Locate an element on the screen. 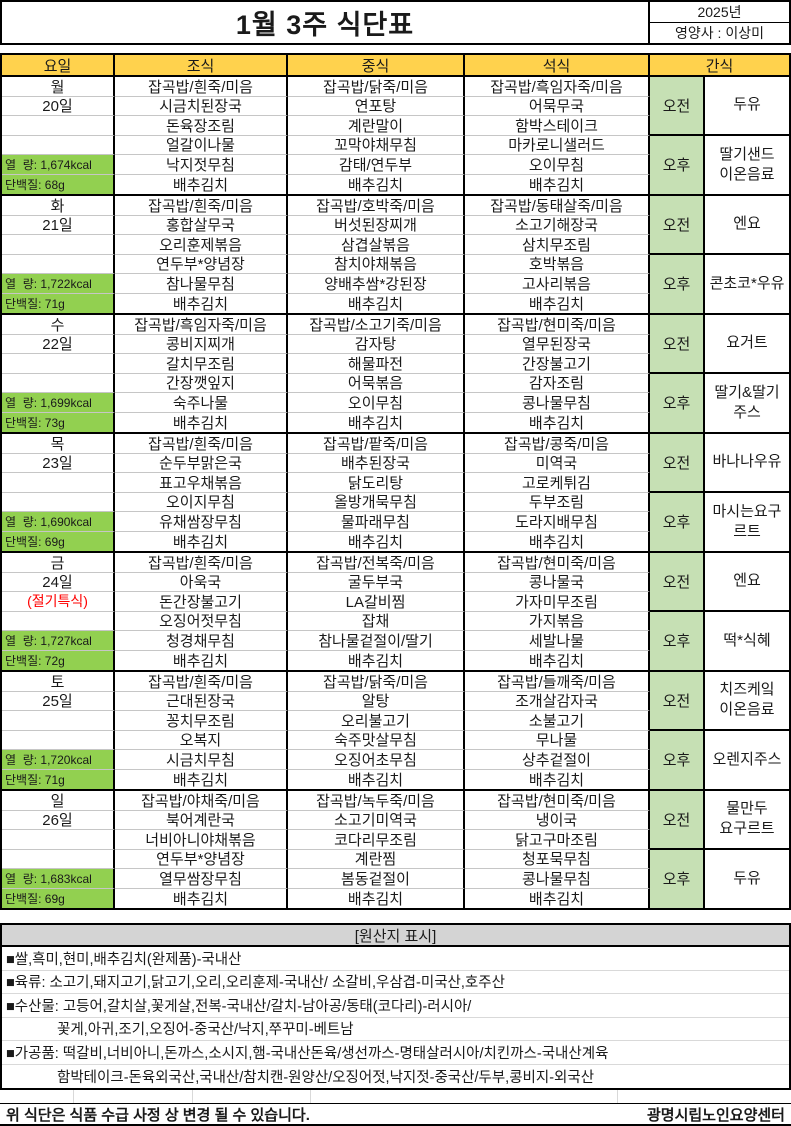 This screenshot has height=1126, width=791. lunch-item: 숙주맛살무침 is located at coordinates (376, 740).